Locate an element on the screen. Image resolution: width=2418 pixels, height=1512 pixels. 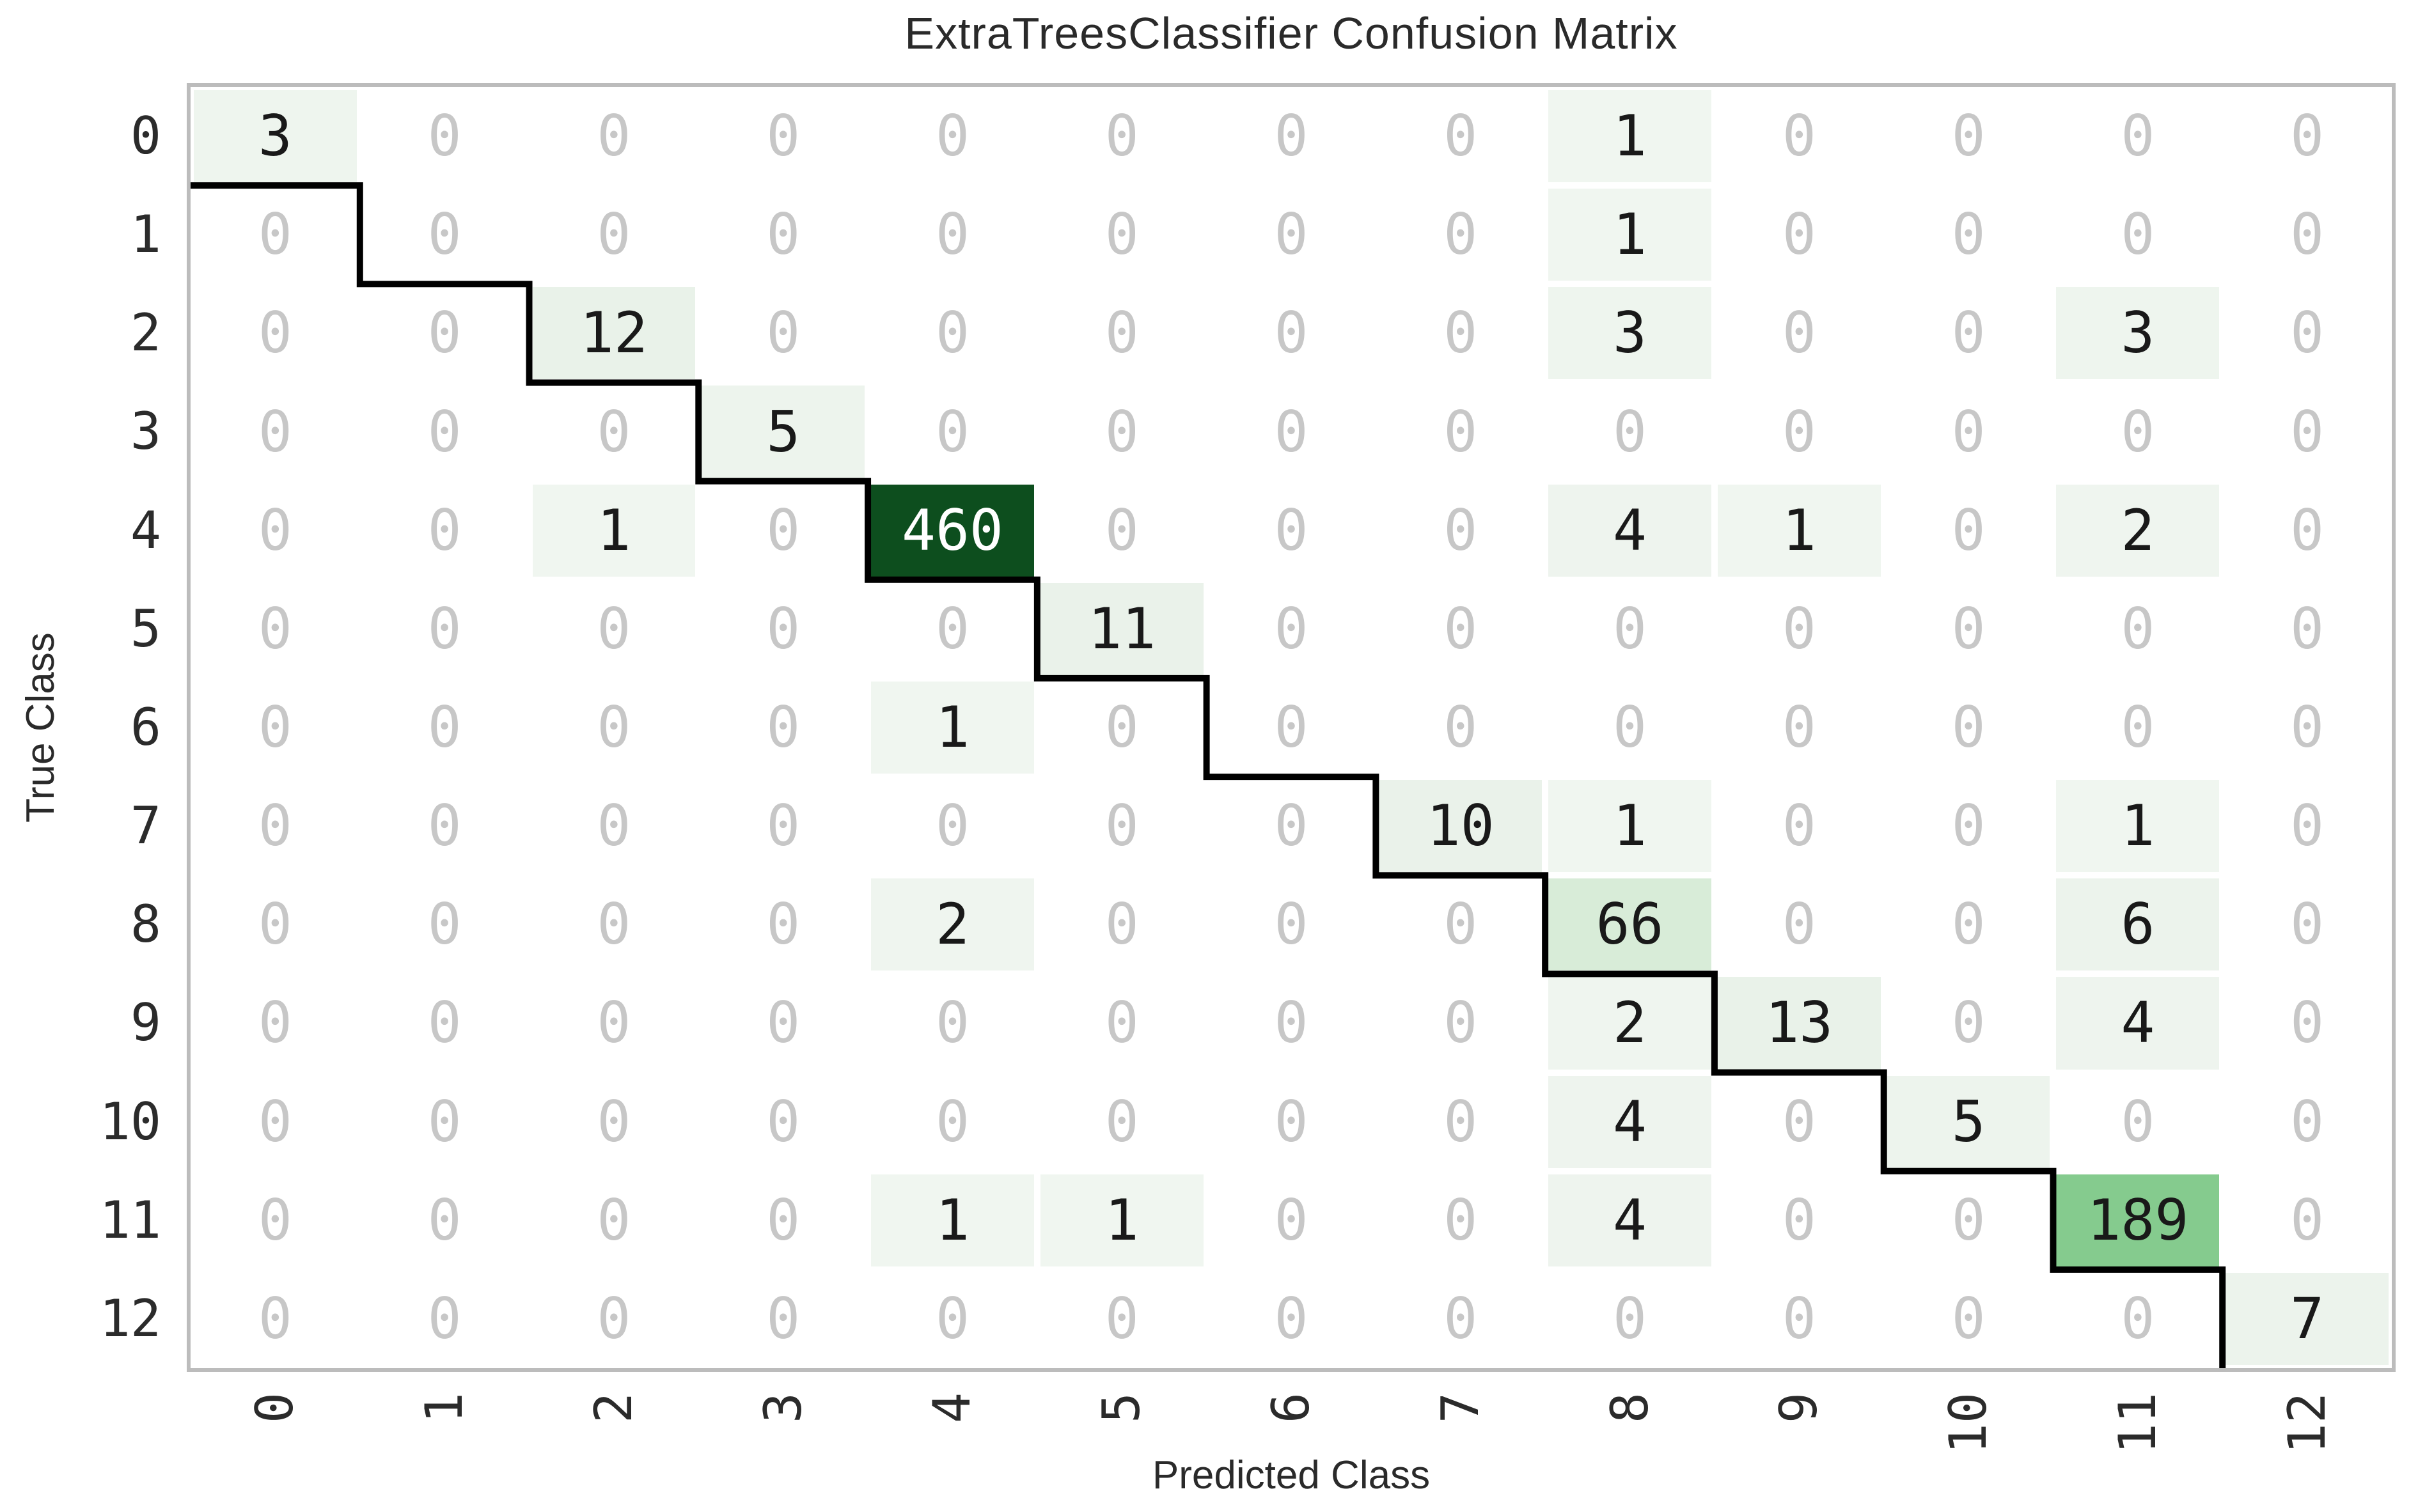
x-tick-label-text: 6 is located at coordinates (1291, 1408).